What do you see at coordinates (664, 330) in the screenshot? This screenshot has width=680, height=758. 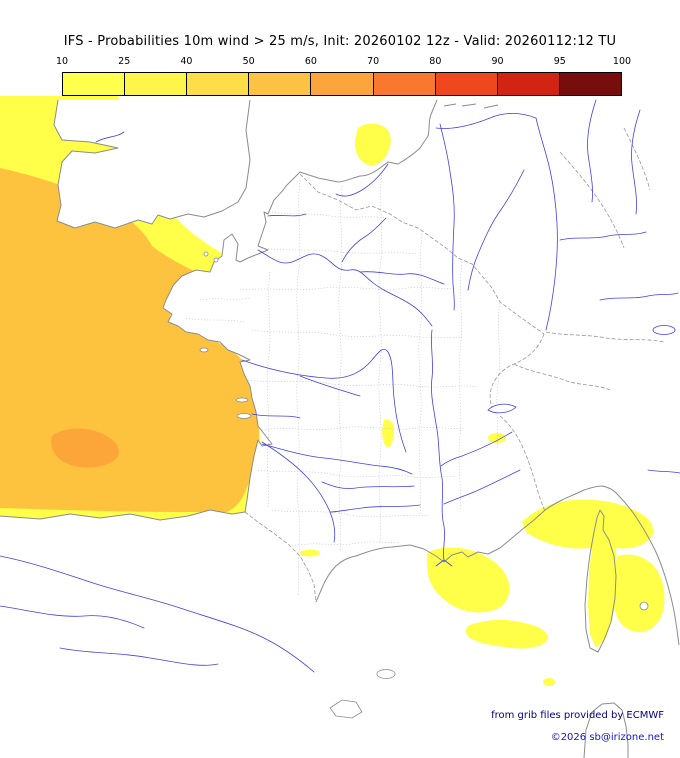 I see `lake-constance` at bounding box center [664, 330].